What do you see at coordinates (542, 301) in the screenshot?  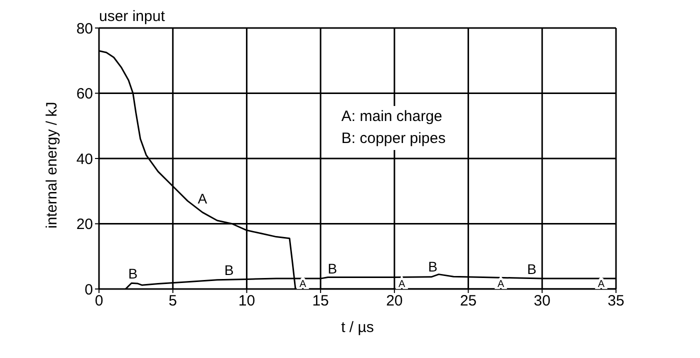 I see `x-tick-label: 30` at bounding box center [542, 301].